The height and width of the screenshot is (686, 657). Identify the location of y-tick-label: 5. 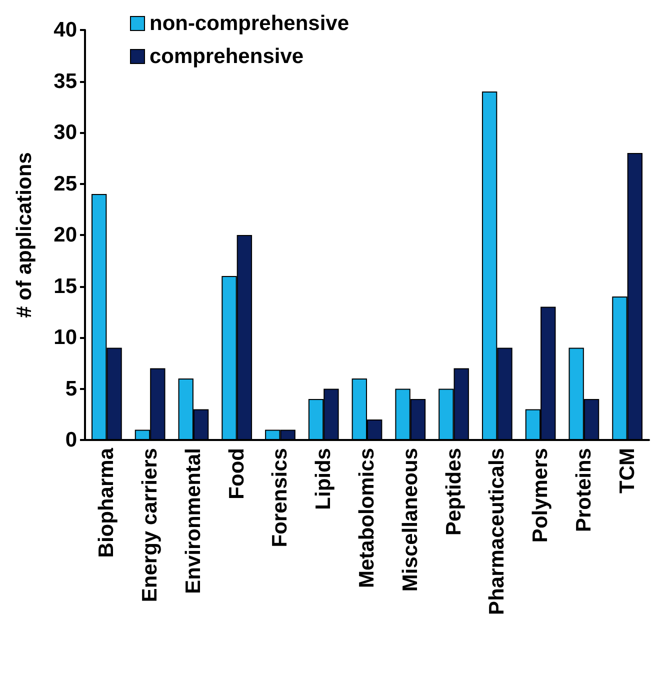
(71, 388).